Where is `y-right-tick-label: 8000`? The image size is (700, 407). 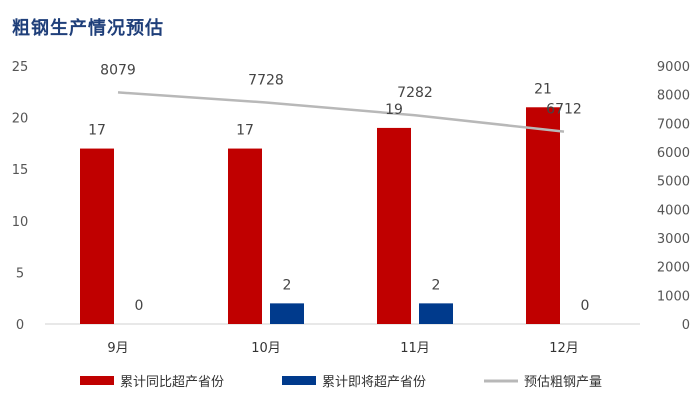
y-right-tick-label: 8000 is located at coordinates (673, 96).